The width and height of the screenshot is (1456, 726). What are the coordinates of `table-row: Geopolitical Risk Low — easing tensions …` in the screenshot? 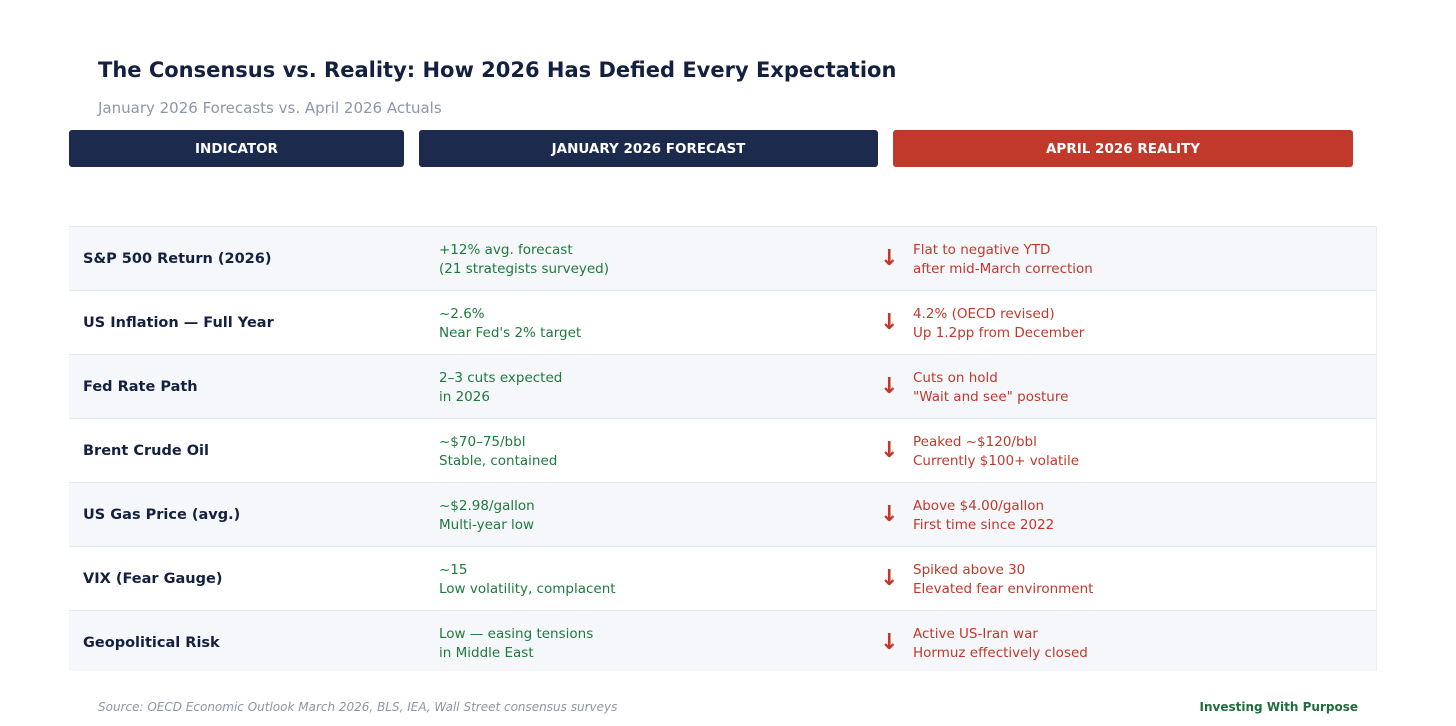 It's located at (722, 640).